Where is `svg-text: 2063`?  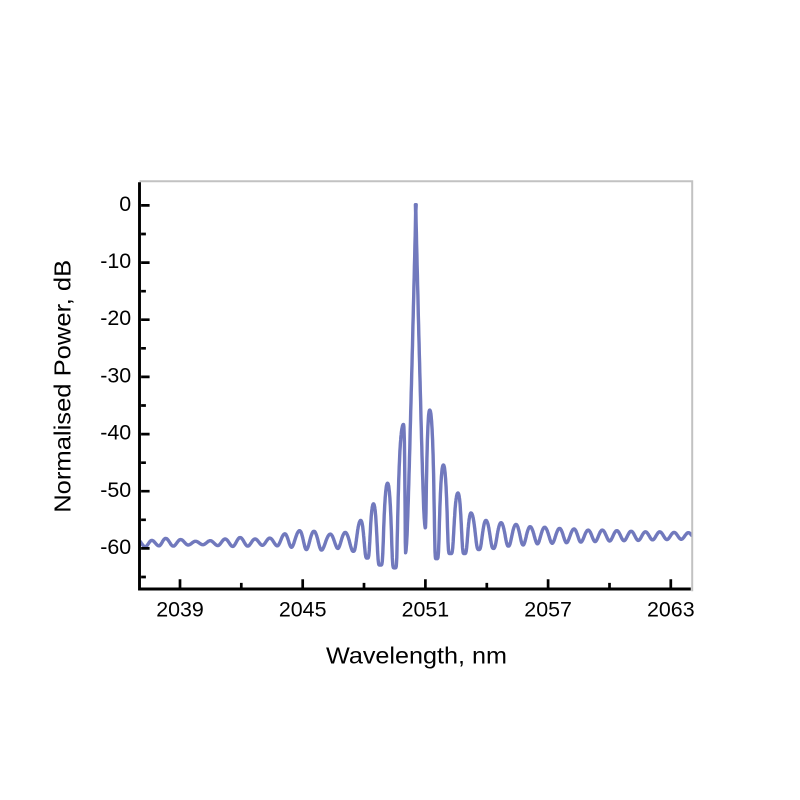
svg-text: 2063 is located at coordinates (671, 609).